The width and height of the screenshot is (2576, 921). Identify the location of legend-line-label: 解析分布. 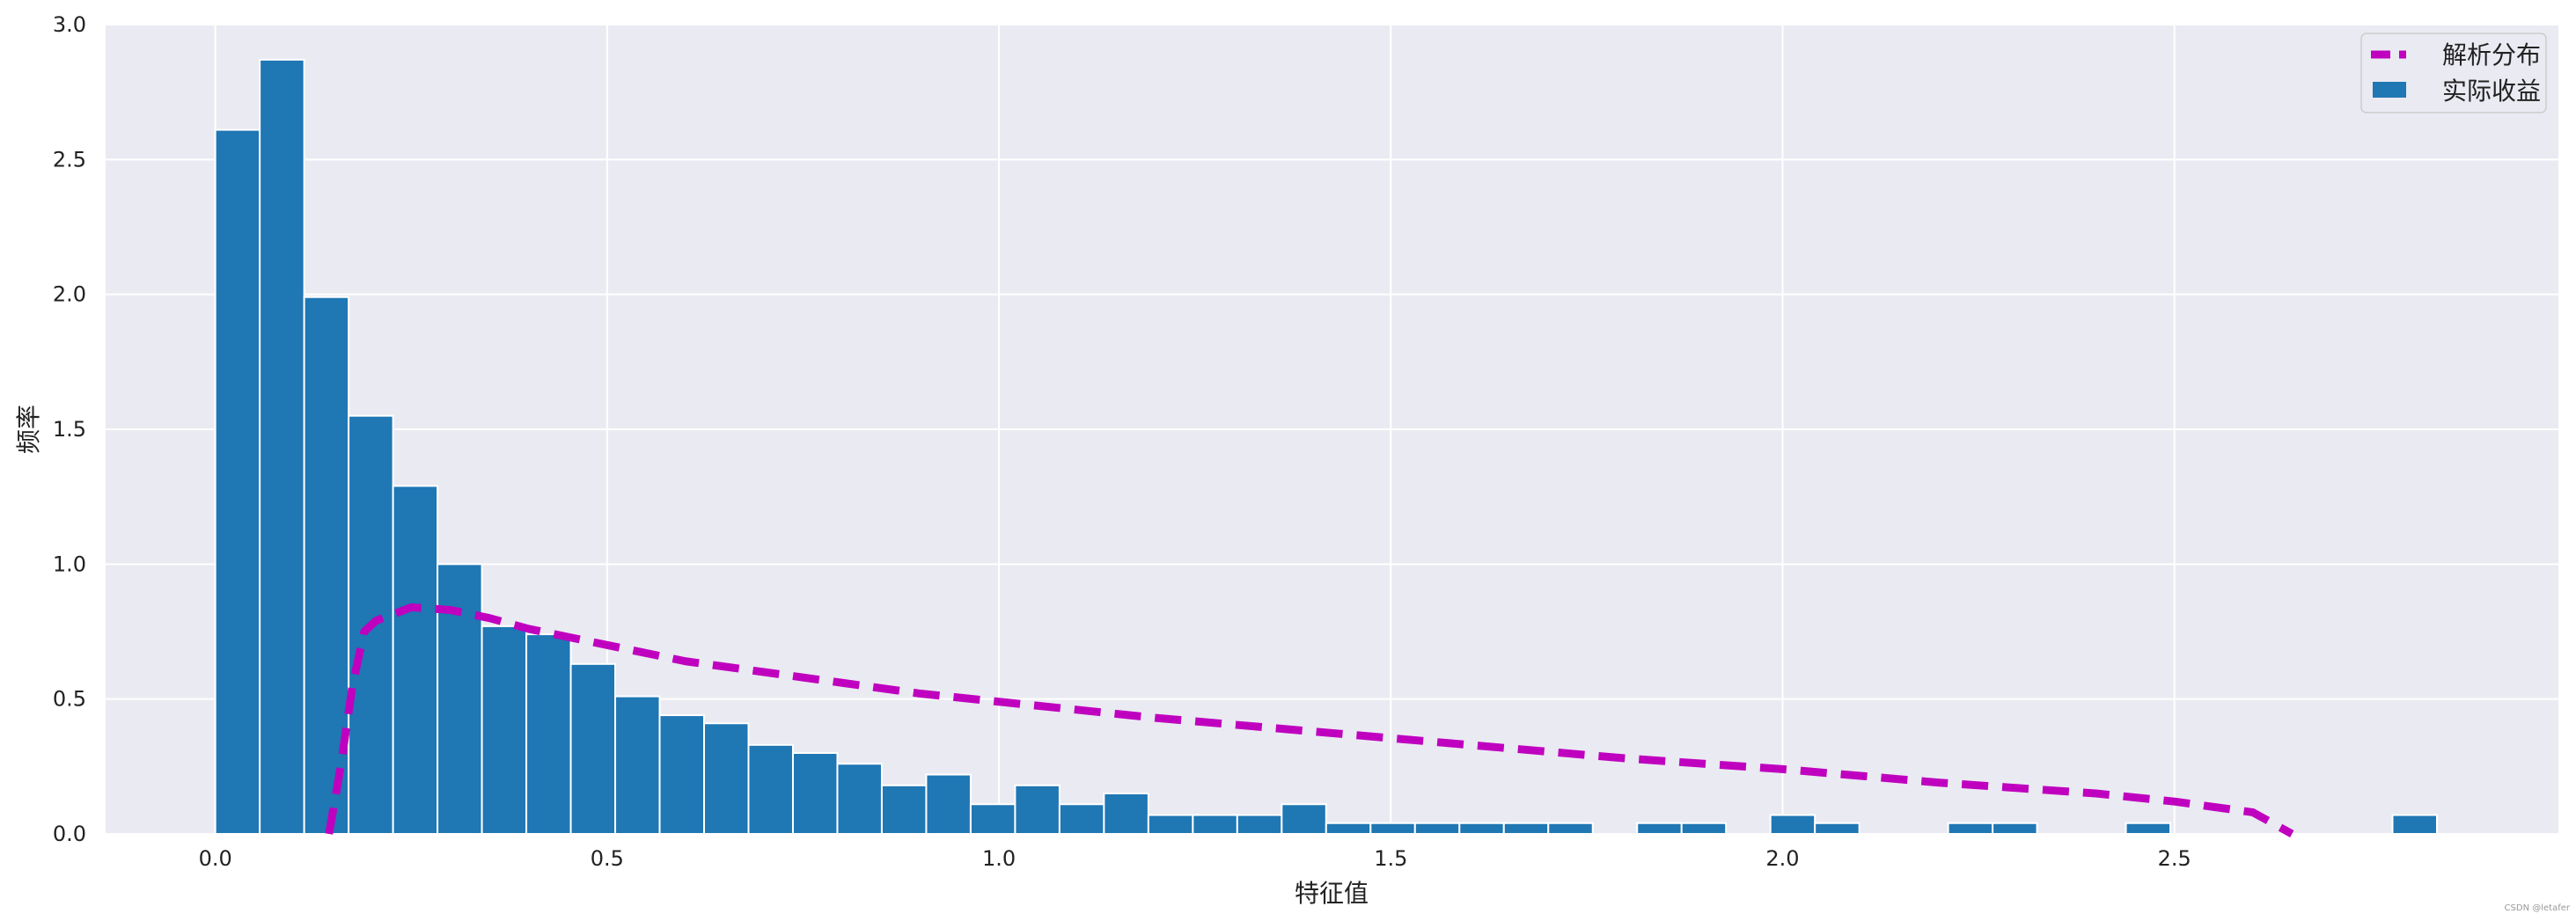
(2491, 55).